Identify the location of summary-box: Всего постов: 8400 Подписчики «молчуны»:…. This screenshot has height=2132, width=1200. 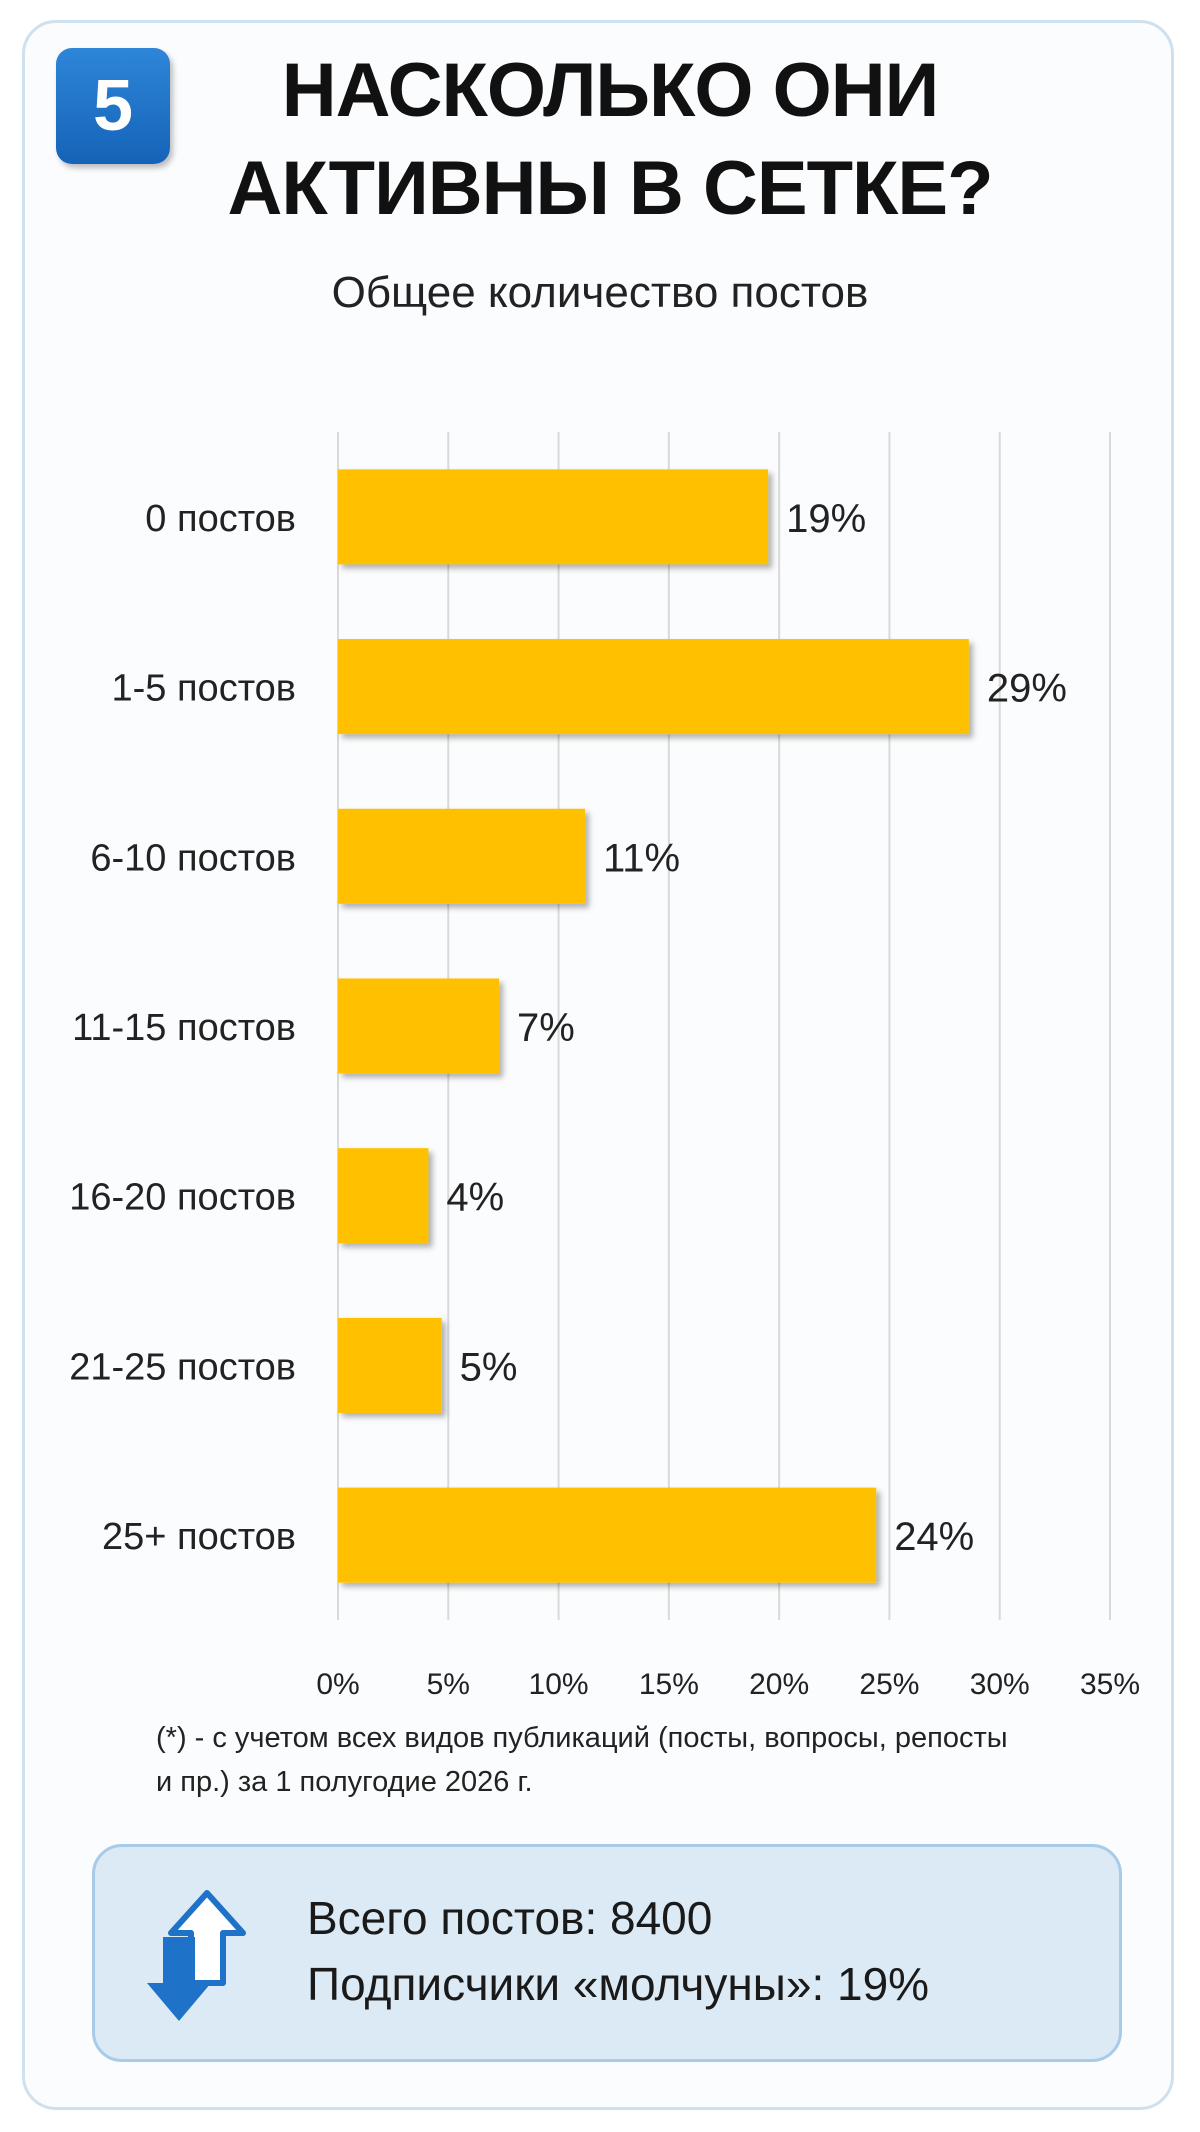
(607, 1953).